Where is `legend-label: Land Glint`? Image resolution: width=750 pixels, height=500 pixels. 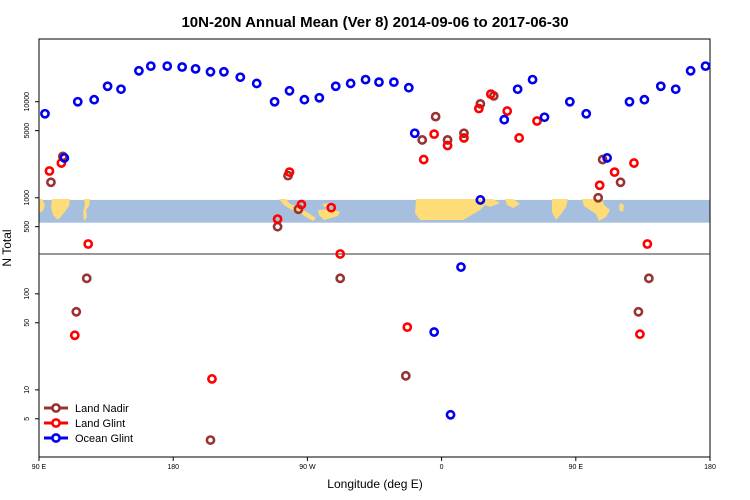 legend-label: Land Glint is located at coordinates (100, 424).